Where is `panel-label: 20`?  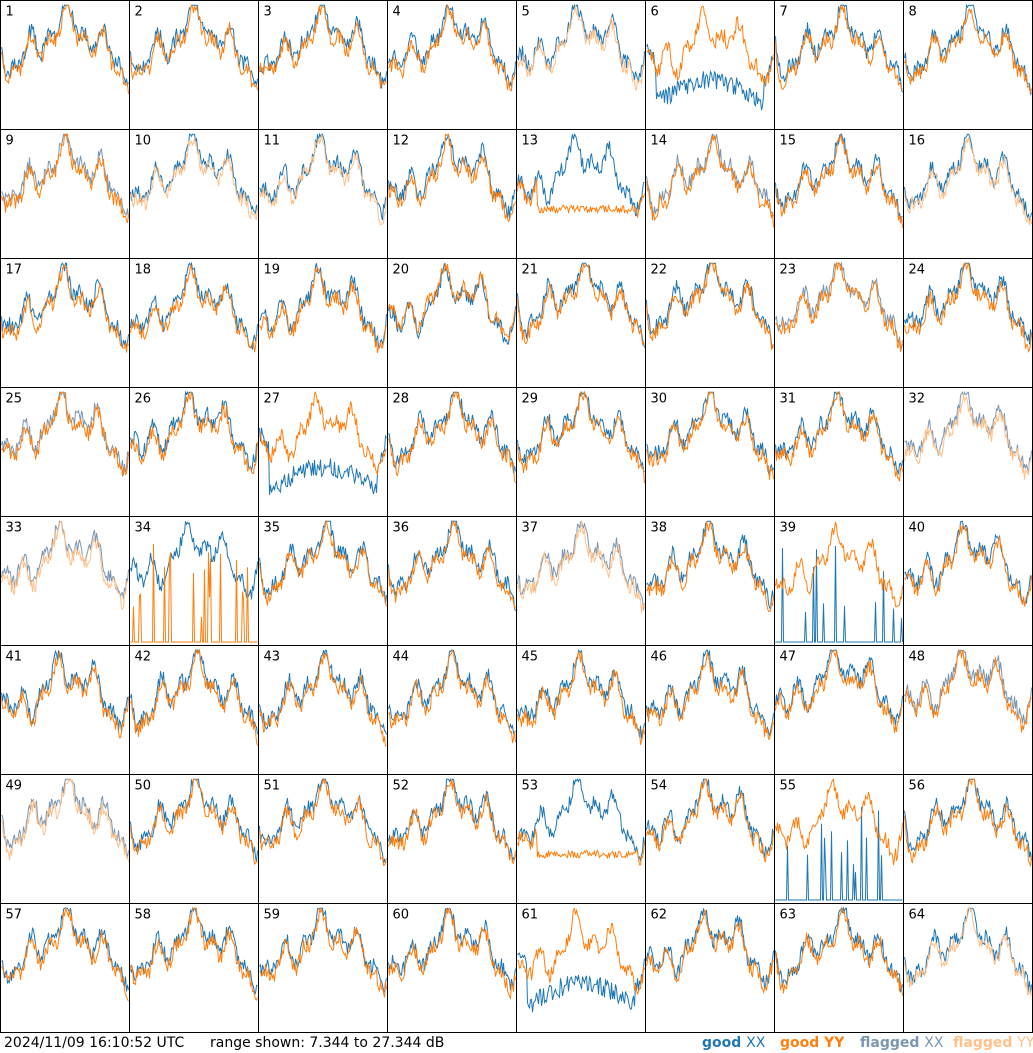
panel-label: 20 is located at coordinates (401, 270).